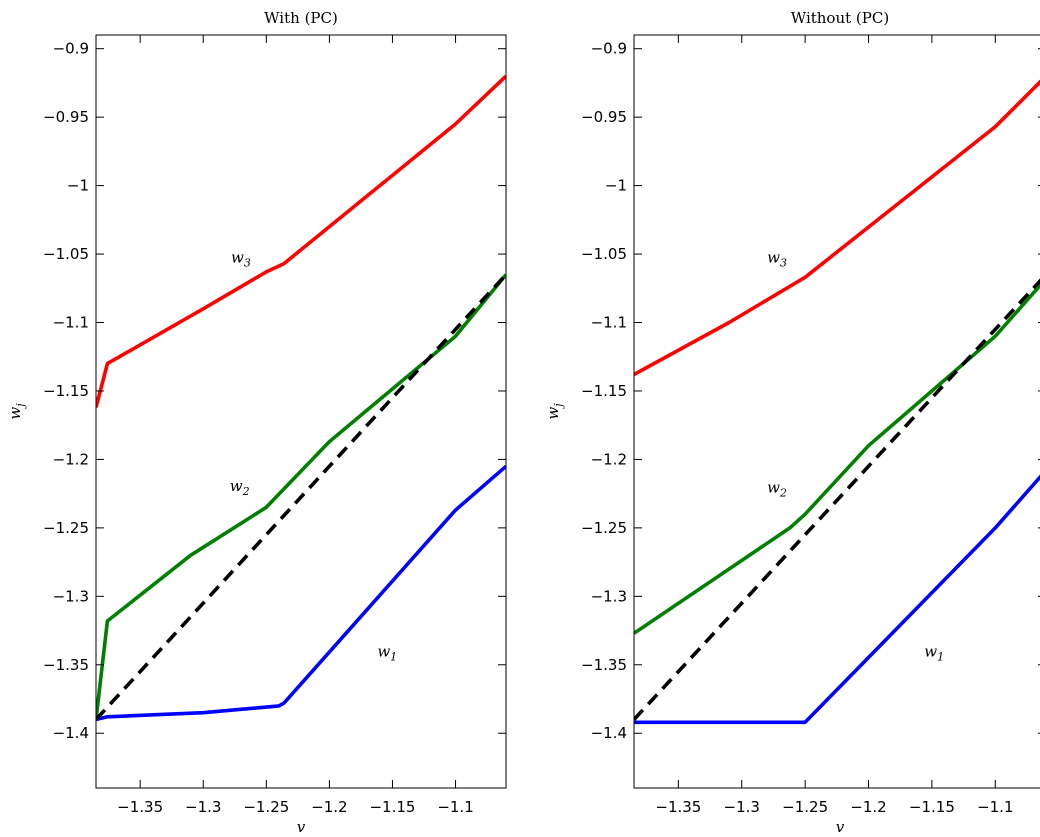 The width and height of the screenshot is (1040, 837). Describe the element at coordinates (837, 228) in the screenshot. I see `series-line-w3` at that location.